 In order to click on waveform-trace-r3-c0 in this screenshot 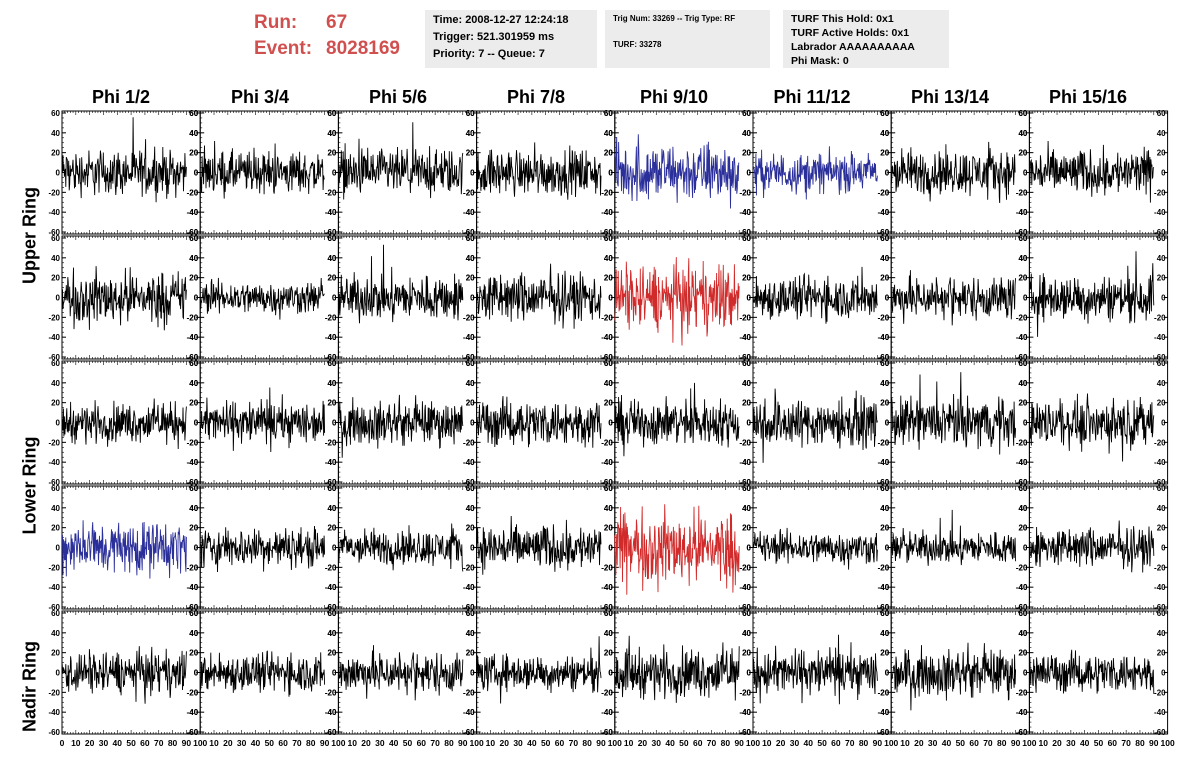, I will do `click(124, 549)`.